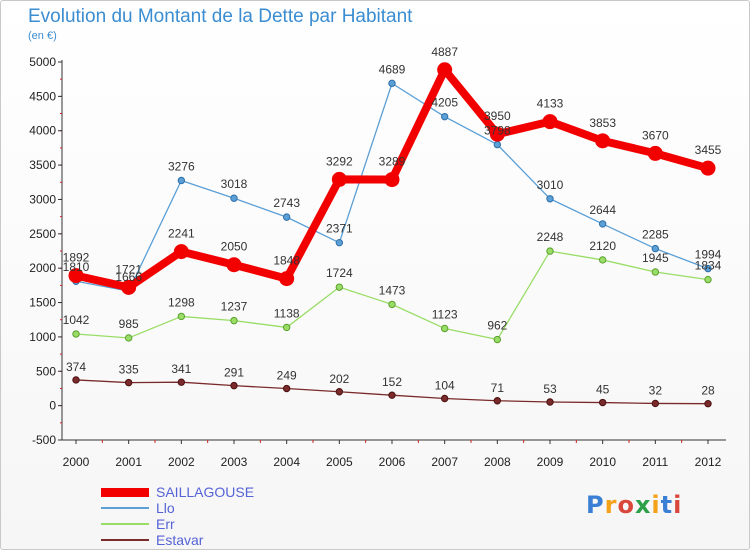 The image size is (750, 550). What do you see at coordinates (287, 376) in the screenshot?
I see `data-label-estavar: 249` at bounding box center [287, 376].